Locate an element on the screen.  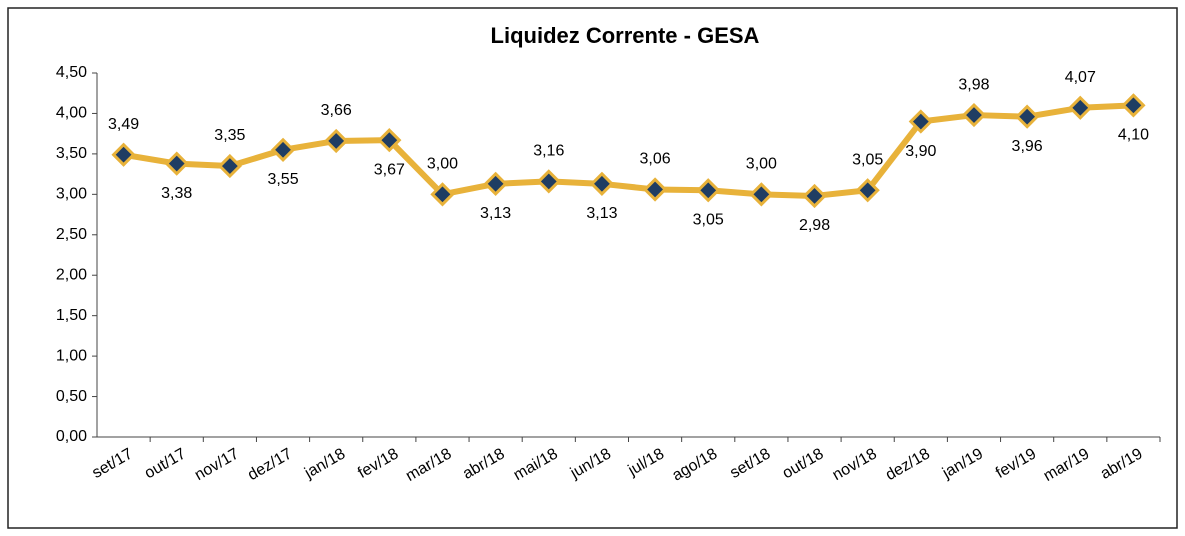
y-tick-label: 1,50 is located at coordinates (71, 315).